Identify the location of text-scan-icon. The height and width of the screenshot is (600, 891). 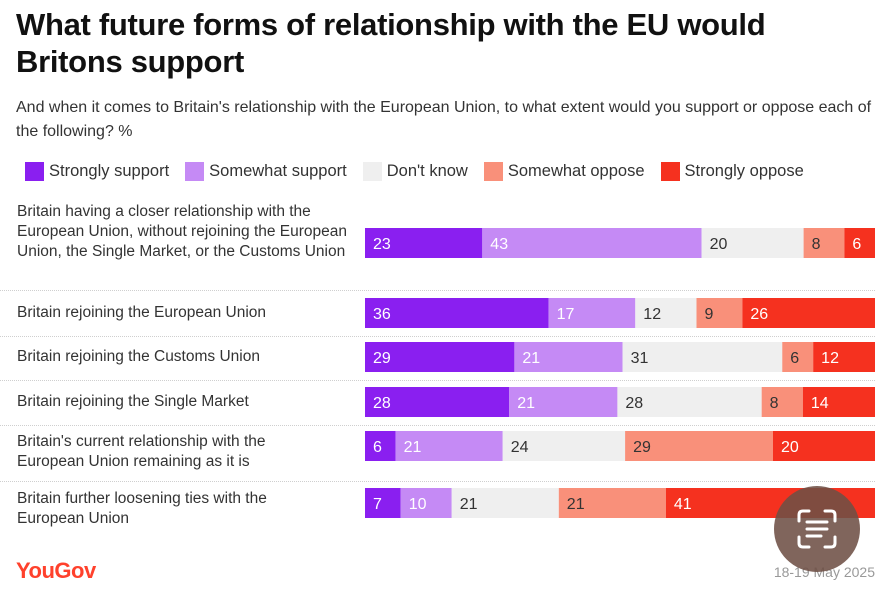
(817, 529).